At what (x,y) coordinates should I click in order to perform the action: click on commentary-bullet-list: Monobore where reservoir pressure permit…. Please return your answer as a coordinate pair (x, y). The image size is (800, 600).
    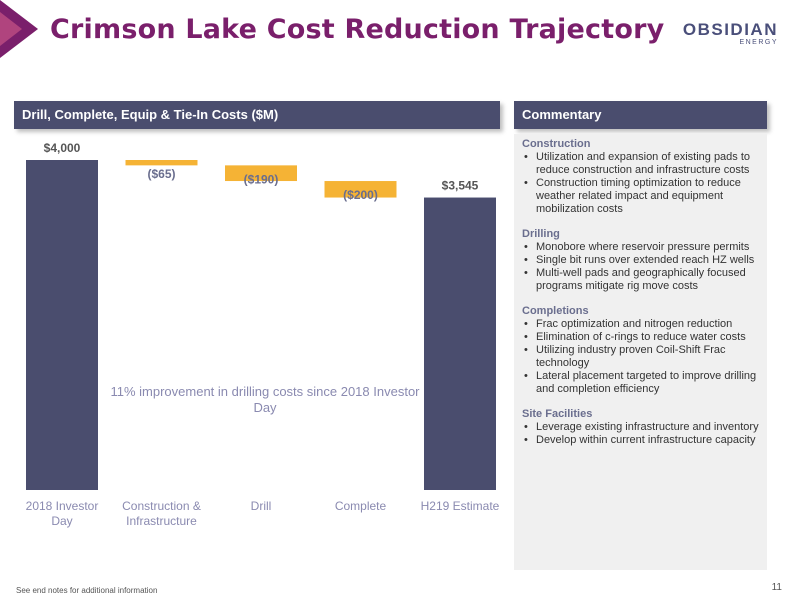
    Looking at the image, I should click on (640, 267).